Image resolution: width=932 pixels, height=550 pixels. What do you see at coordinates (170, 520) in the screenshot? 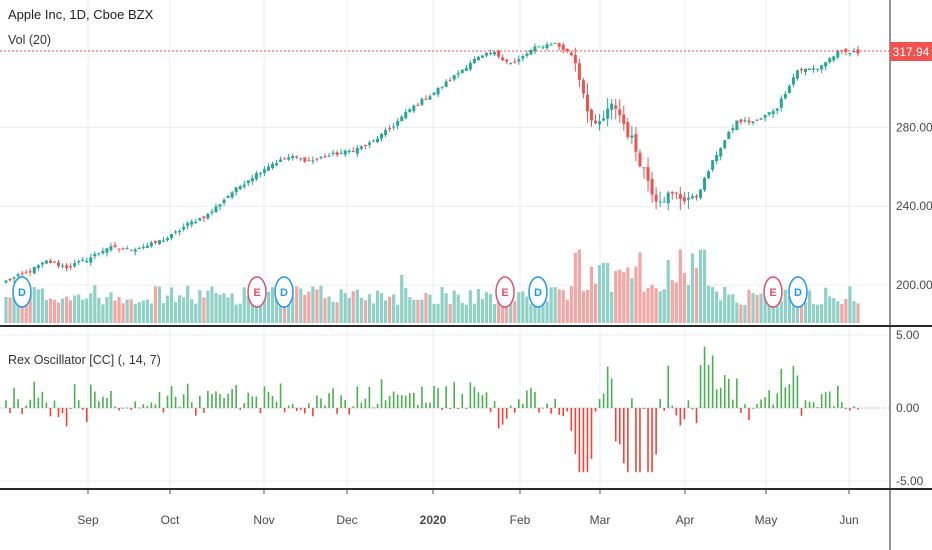
I see `time-tick-label: Oct` at bounding box center [170, 520].